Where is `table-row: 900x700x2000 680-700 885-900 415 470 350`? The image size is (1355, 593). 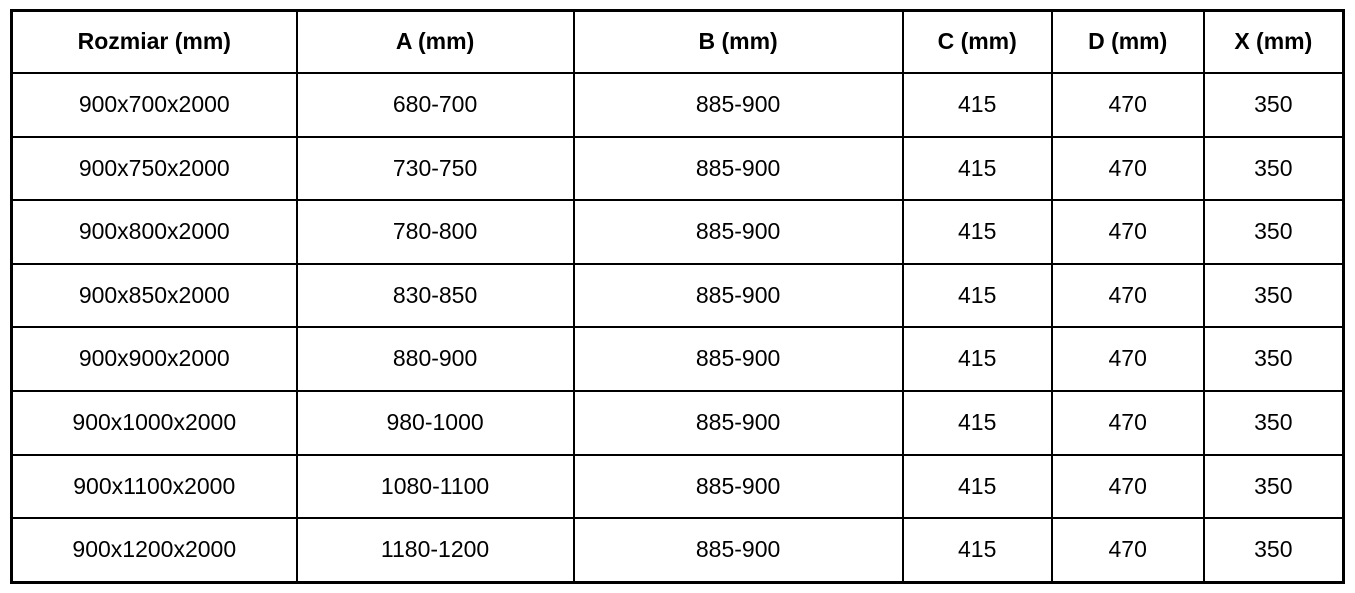 table-row: 900x700x2000 680-700 885-900 415 470 350 is located at coordinates (677, 105).